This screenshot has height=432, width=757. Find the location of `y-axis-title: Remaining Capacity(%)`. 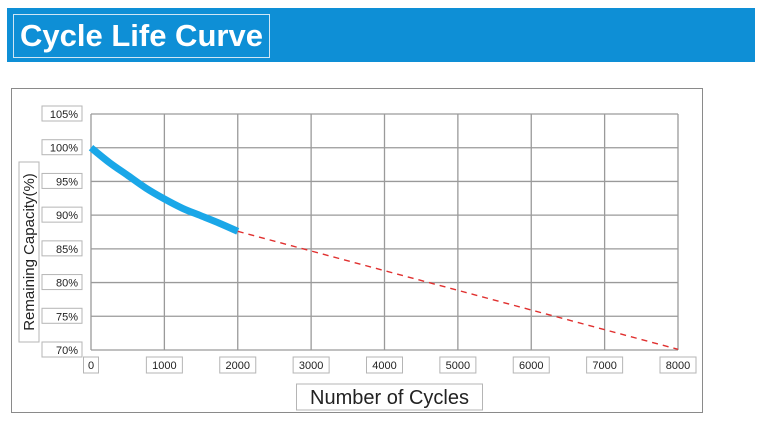

y-axis-title: Remaining Capacity(%) is located at coordinates (29, 252).